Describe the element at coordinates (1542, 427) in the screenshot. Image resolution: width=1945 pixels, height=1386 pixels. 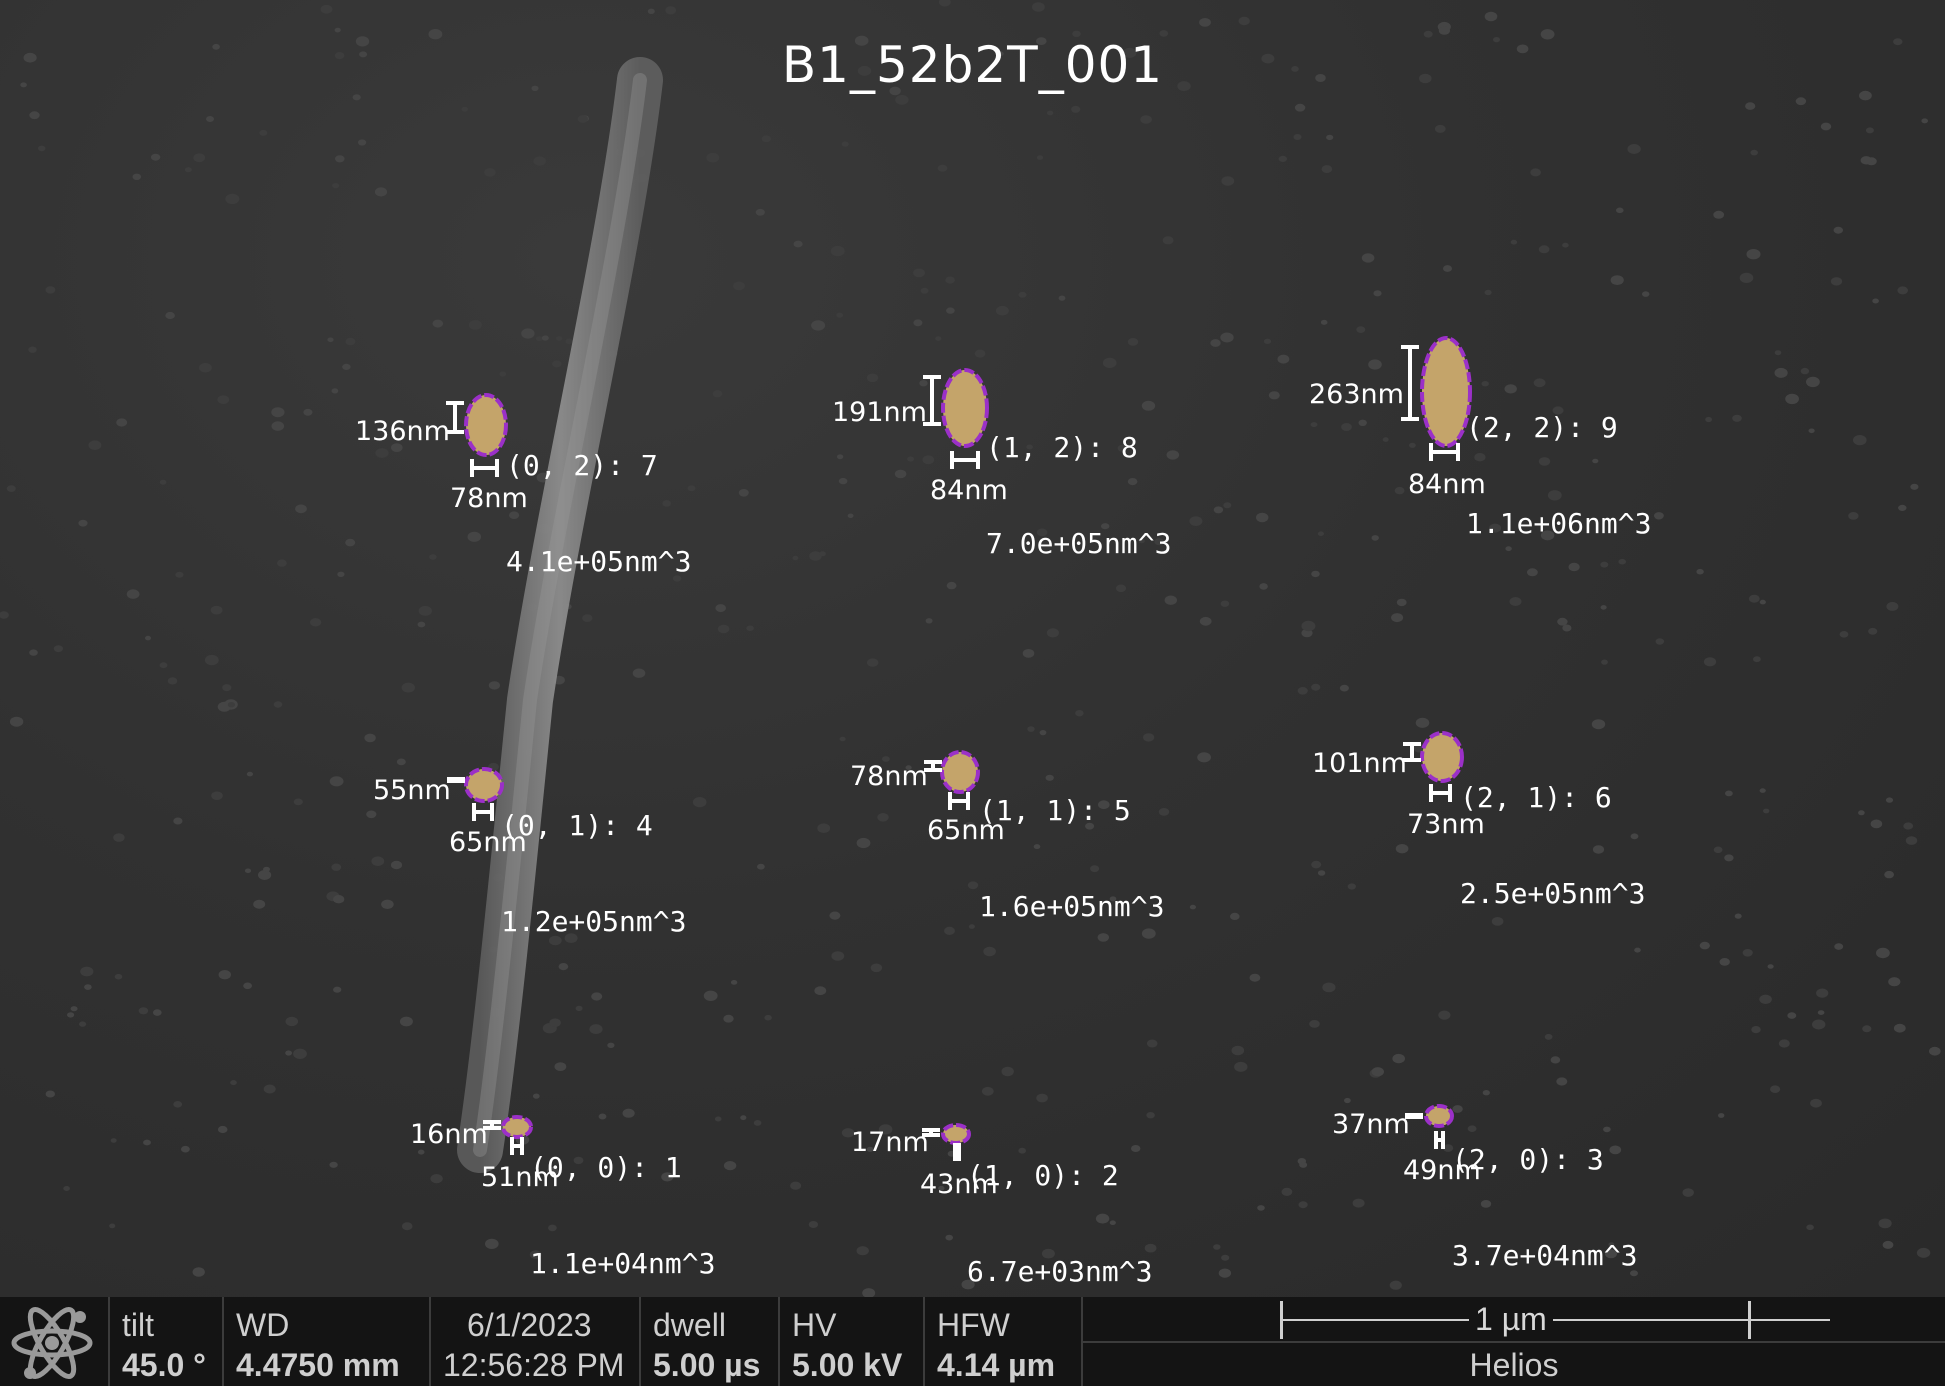
I see `particle-id: (2, 2): 9` at that location.